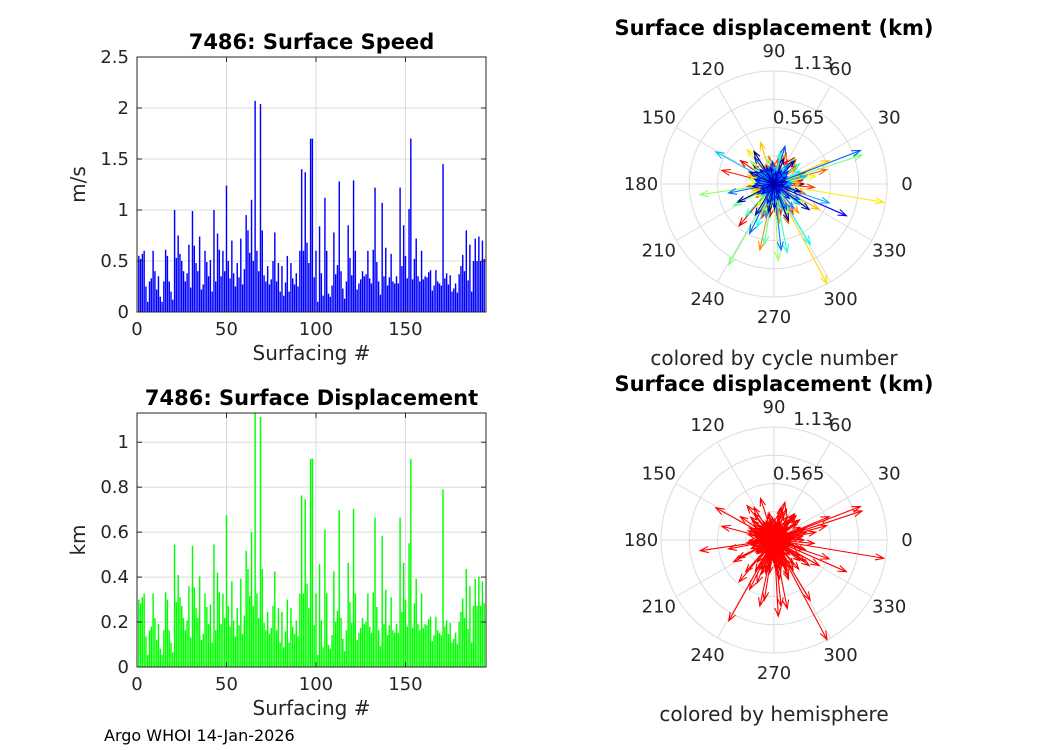  I want to click on y-axis-label: m/s, so click(78, 184).